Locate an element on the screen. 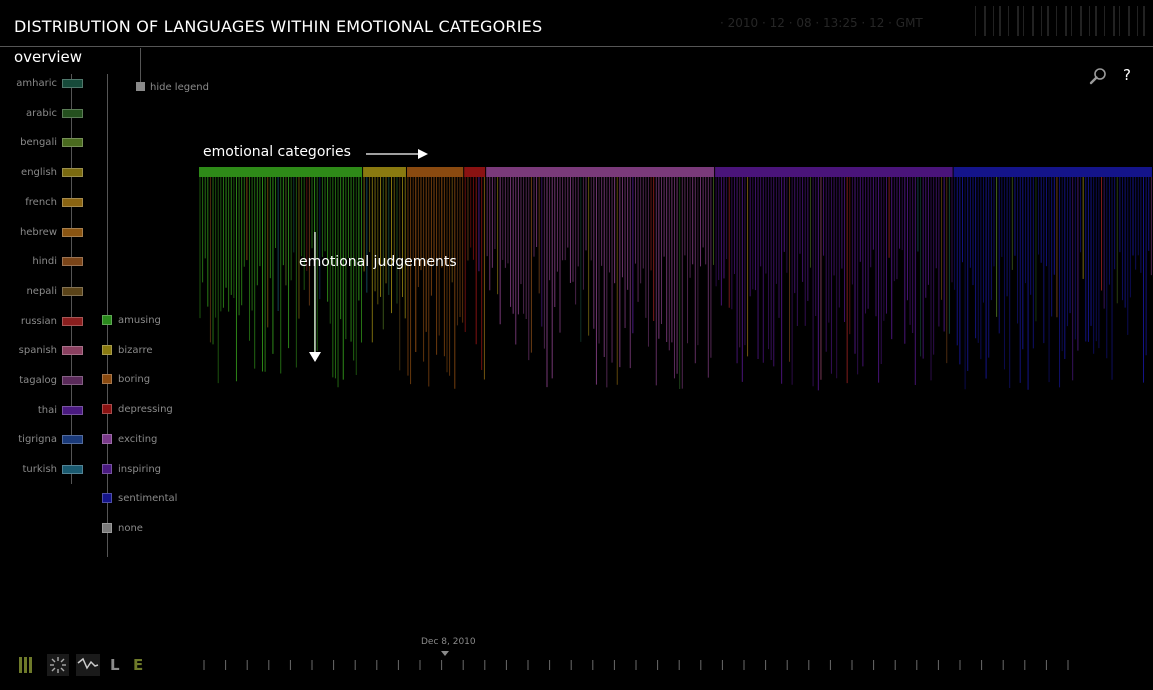  timeline-date: Dec 8, 2010 is located at coordinates (448, 642).